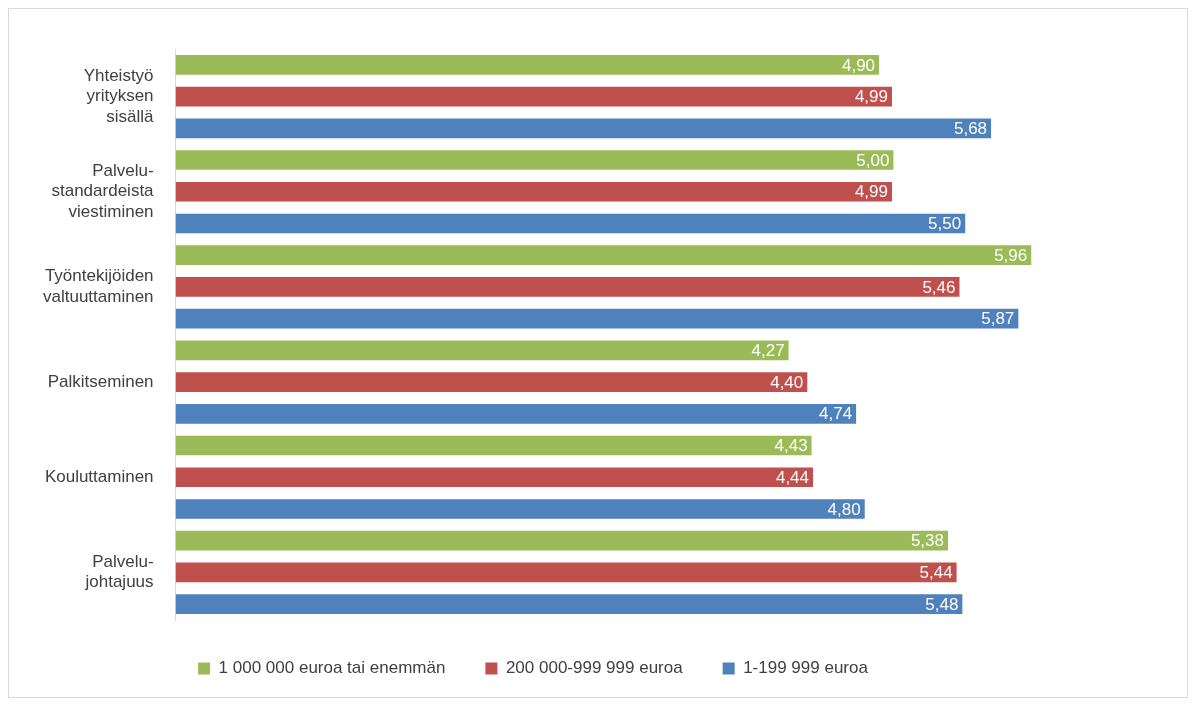  What do you see at coordinates (332, 668) in the screenshot?
I see `legend-label: 1 000 000 euroa tai enemmän` at bounding box center [332, 668].